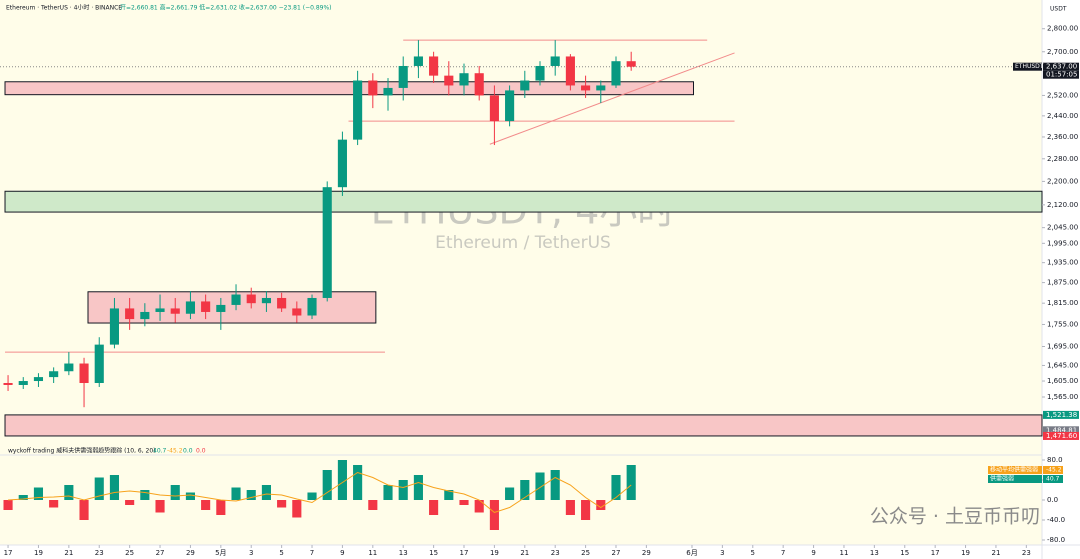 The image size is (1080, 559). I want to click on indicator-legend-name: 移动平均供需强弱, so click(1014, 470).